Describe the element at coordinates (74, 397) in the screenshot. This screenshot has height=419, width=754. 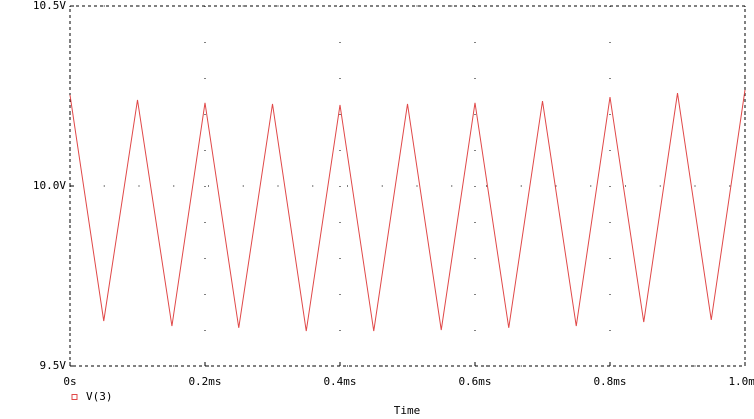
I see `legend-marker` at that location.